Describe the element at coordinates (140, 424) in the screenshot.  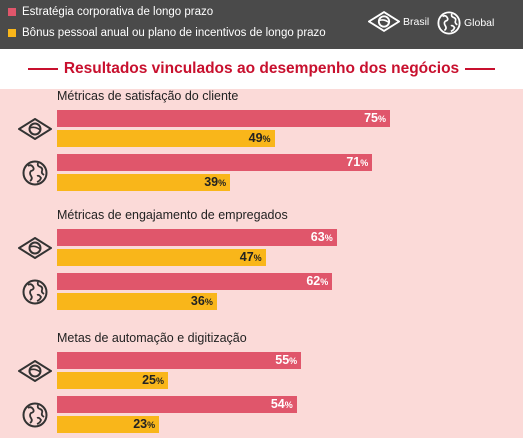
I see `data-label-value: 23` at that location.